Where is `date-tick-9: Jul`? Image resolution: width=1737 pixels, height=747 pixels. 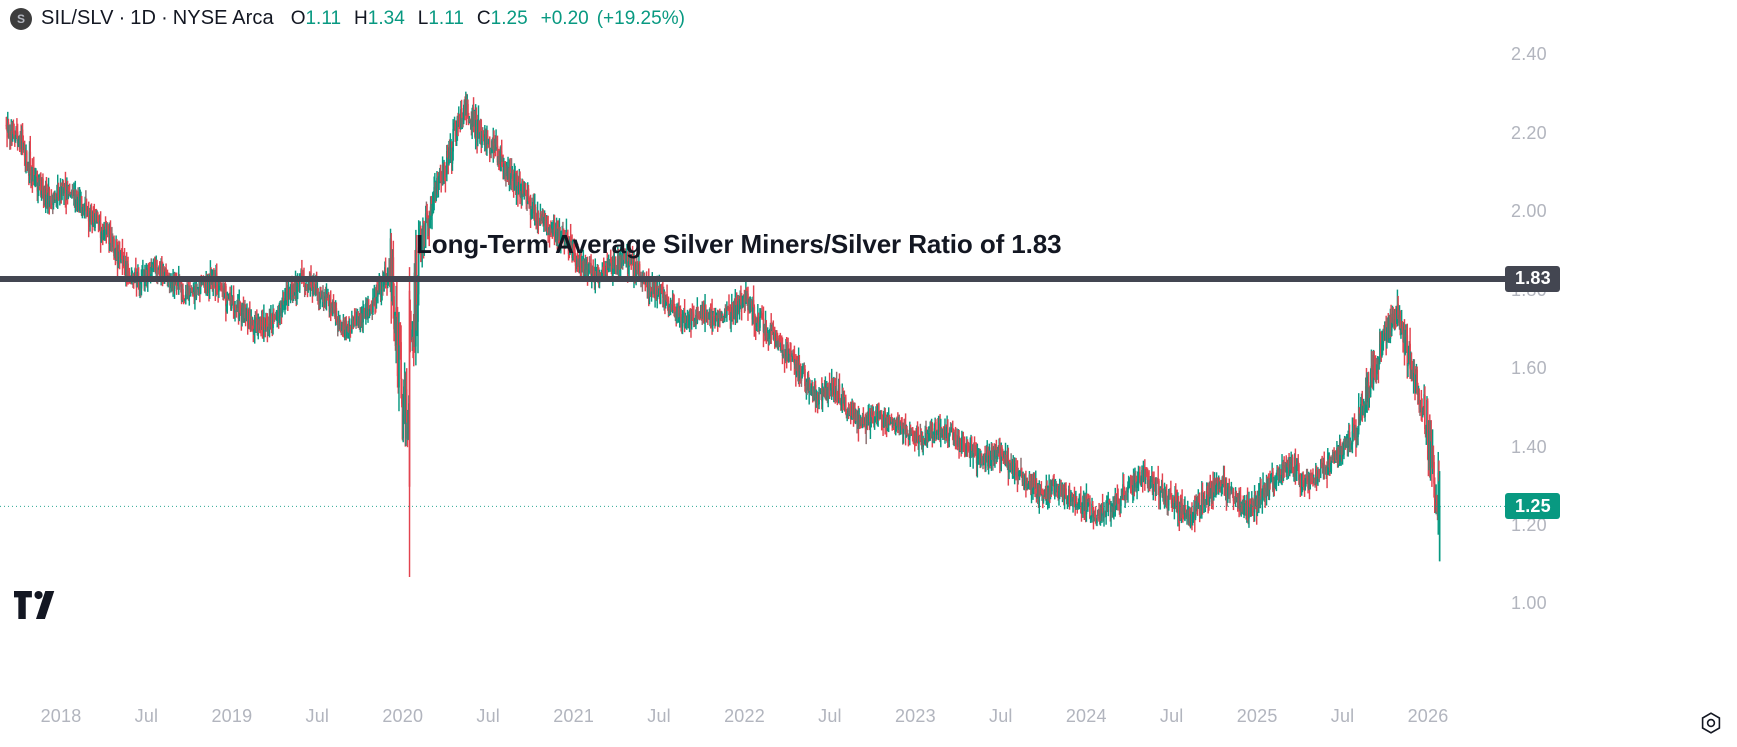 date-tick-9: Jul is located at coordinates (830, 716).